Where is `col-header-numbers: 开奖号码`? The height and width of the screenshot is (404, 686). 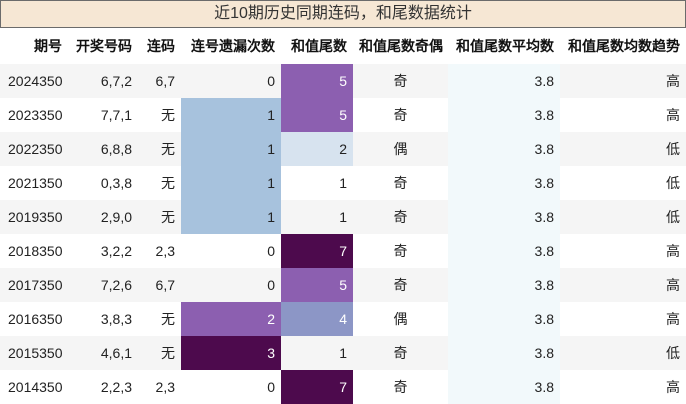 col-header-numbers: 开奖号码 is located at coordinates (103, 46).